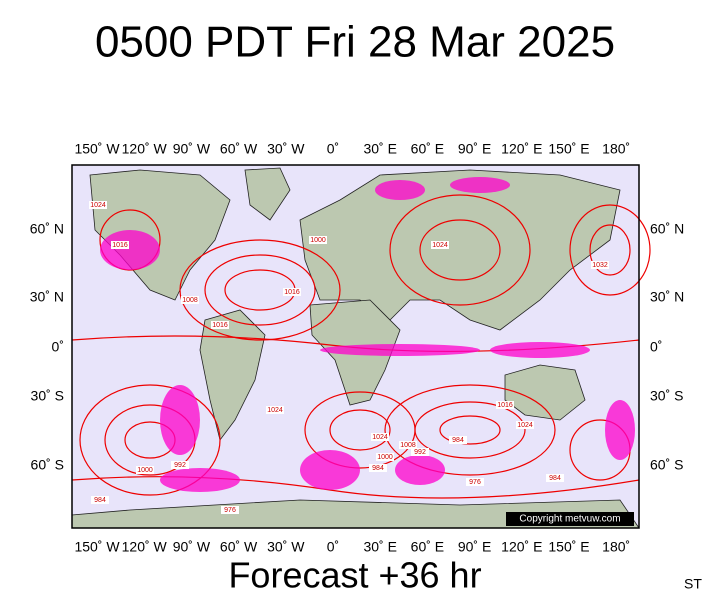 This screenshot has height=600, width=711. I want to click on copyright-box, so click(570, 519).